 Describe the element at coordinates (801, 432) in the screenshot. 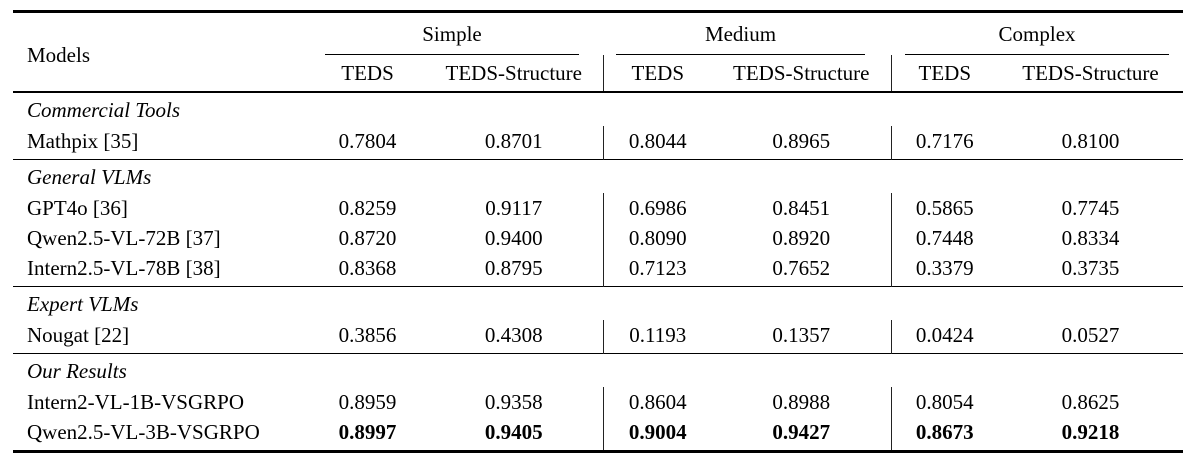

I see `score-cell: 0.9427` at that location.